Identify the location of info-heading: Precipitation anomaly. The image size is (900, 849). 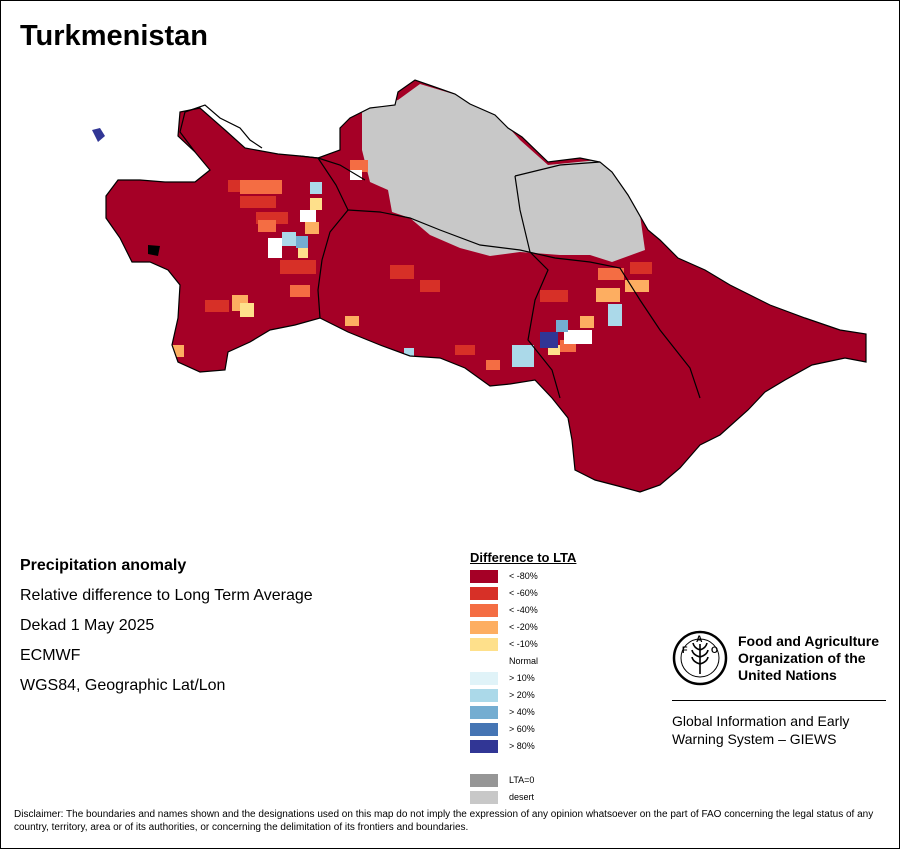
(103, 565).